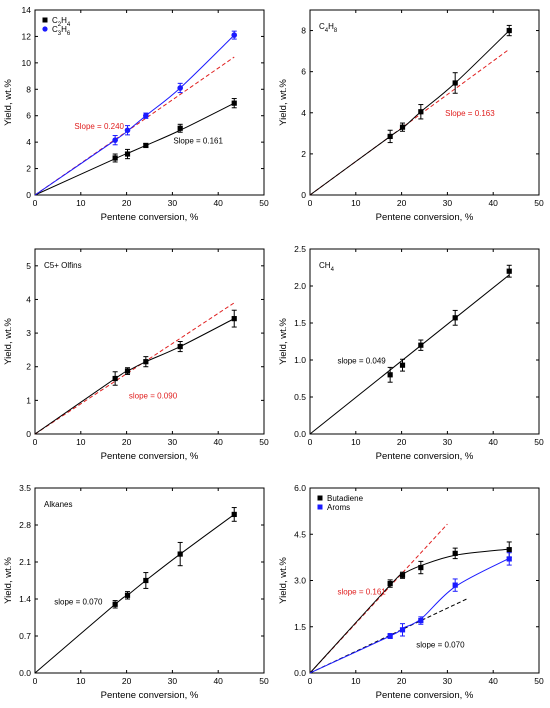  I want to click on y-tick-label: 12, so click(27, 36).